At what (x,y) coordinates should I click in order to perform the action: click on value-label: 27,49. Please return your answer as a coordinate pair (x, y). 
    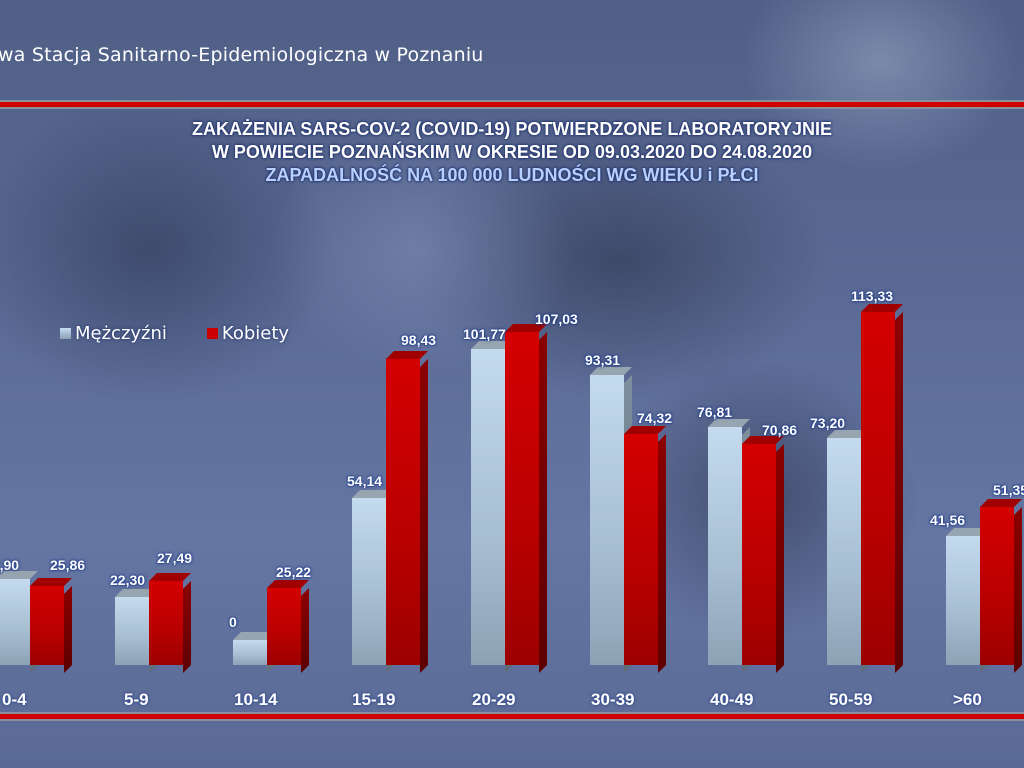
    Looking at the image, I should click on (175, 558).